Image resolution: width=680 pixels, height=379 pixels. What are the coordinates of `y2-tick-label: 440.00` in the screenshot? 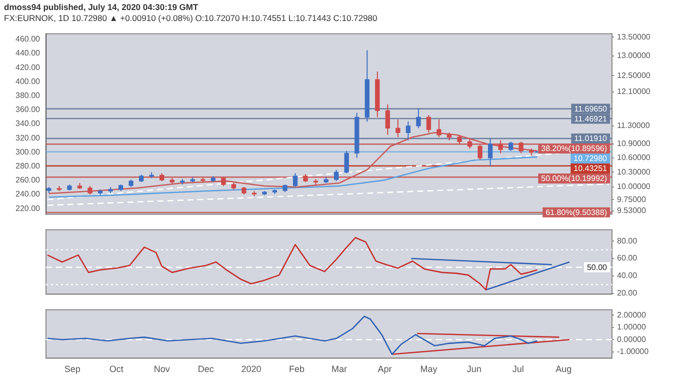 It's located at (28, 53).